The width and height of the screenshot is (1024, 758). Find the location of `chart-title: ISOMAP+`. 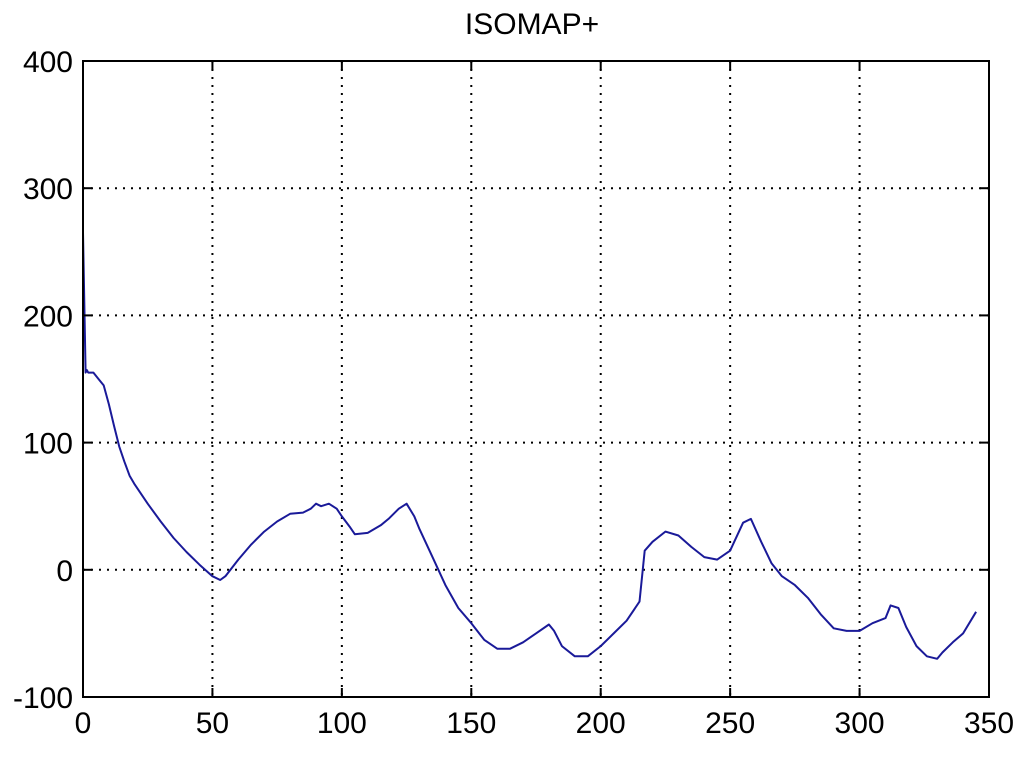

chart-title: ISOMAP+ is located at coordinates (532, 24).